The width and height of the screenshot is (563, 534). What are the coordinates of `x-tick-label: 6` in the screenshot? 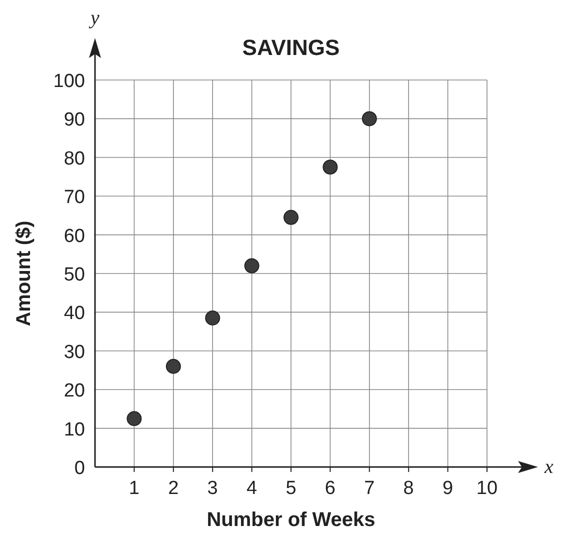 It's located at (330, 488).